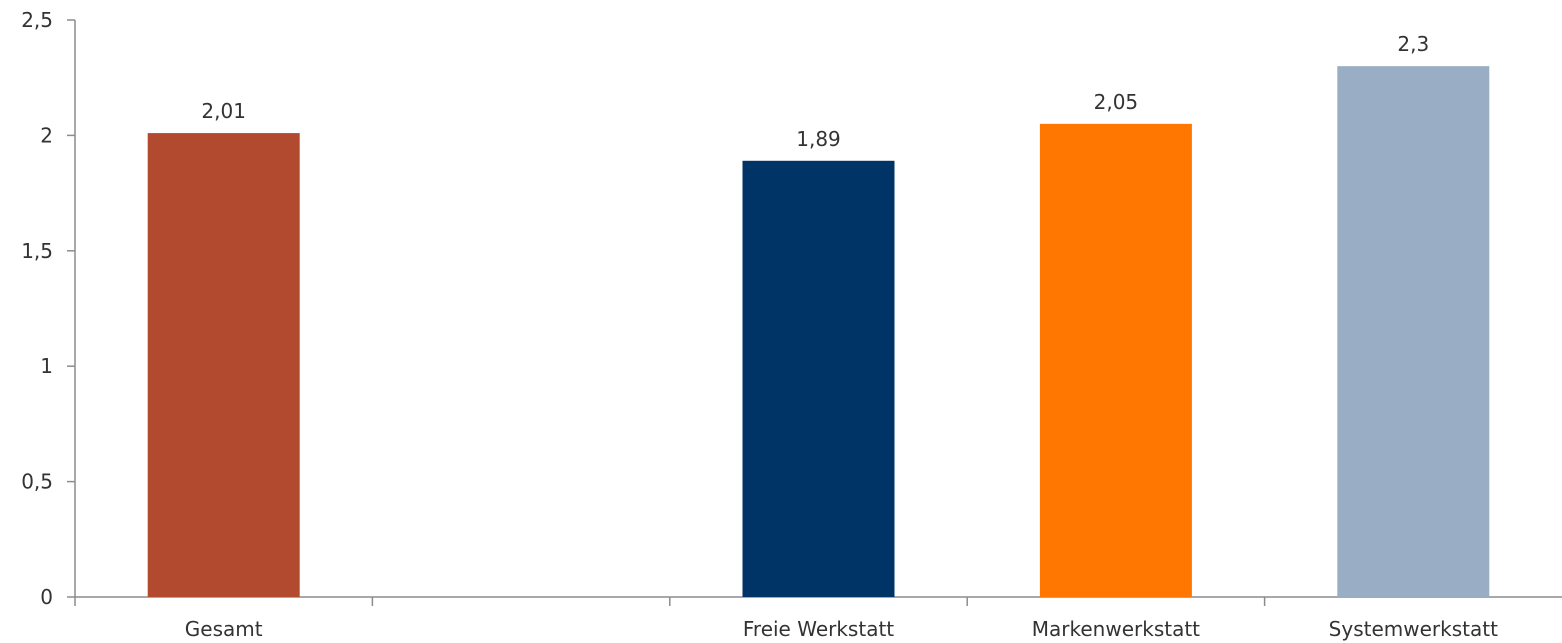 The height and width of the screenshot is (643, 1562). What do you see at coordinates (48, 308) in the screenshot?
I see `y-axis: 0 0,5 1 1,5 2 2,5` at bounding box center [48, 308].